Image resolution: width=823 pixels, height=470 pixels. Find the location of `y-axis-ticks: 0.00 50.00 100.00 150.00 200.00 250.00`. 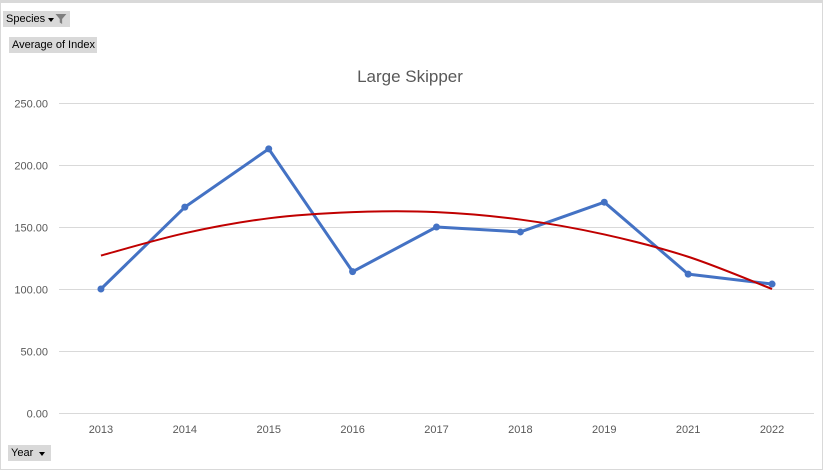

y-axis-ticks: 0.00 50.00 100.00 150.00 200.00 250.00 is located at coordinates (31, 260).